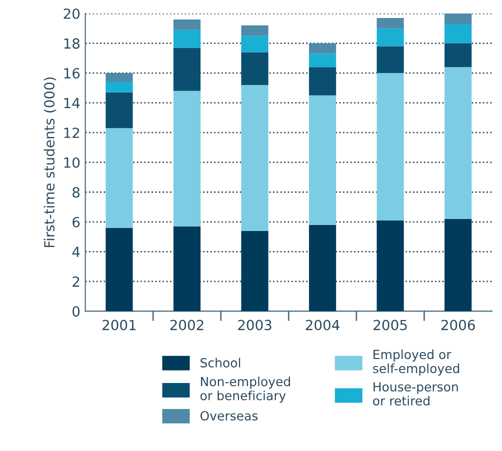  I want to click on y-tick-label: 2, so click(76, 281).